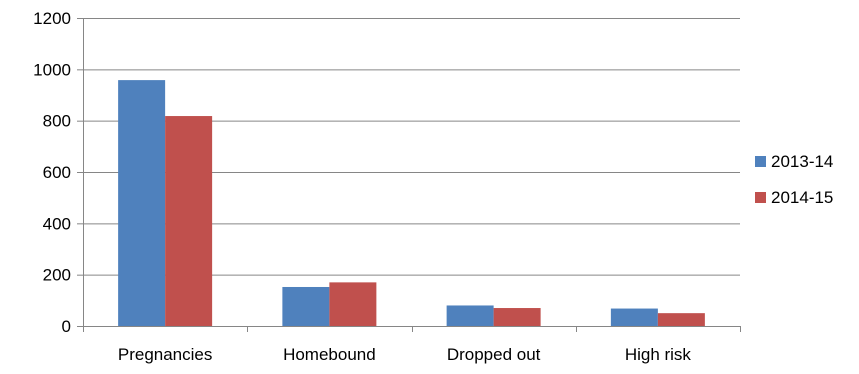 This screenshot has height=374, width=859. Describe the element at coordinates (165, 354) in the screenshot. I see `x-category-label: Pregnancies` at that location.